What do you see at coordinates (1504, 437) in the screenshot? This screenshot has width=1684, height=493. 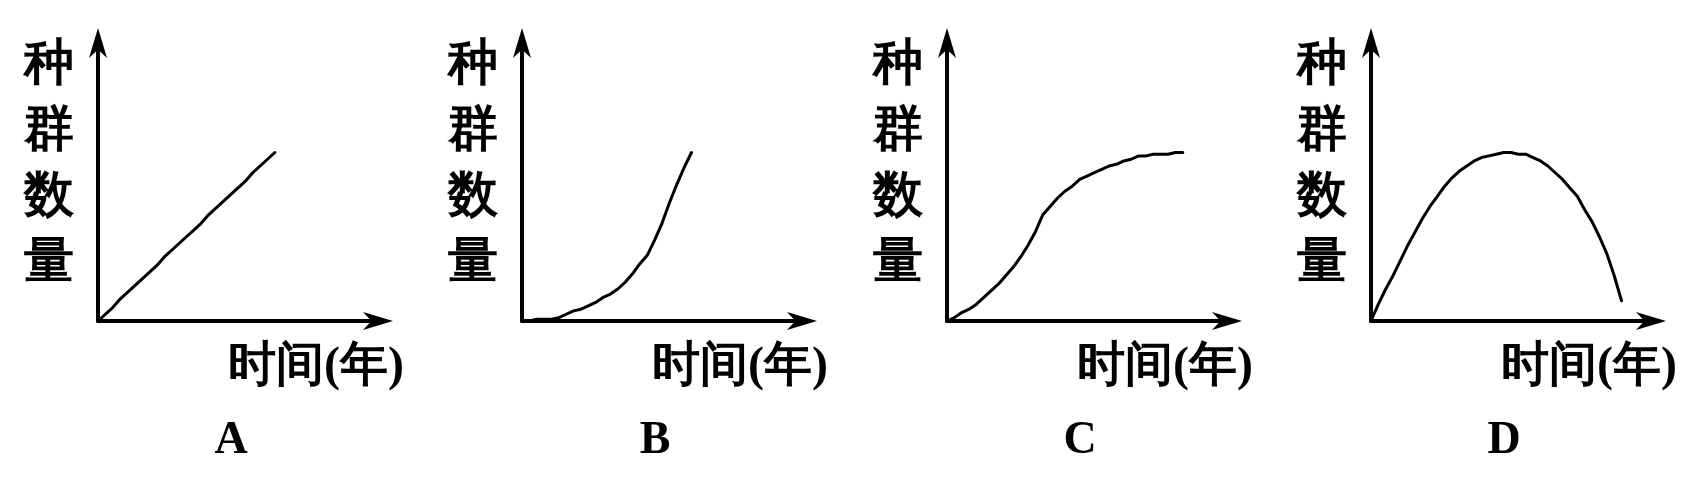 I see `text: D` at bounding box center [1504, 437].